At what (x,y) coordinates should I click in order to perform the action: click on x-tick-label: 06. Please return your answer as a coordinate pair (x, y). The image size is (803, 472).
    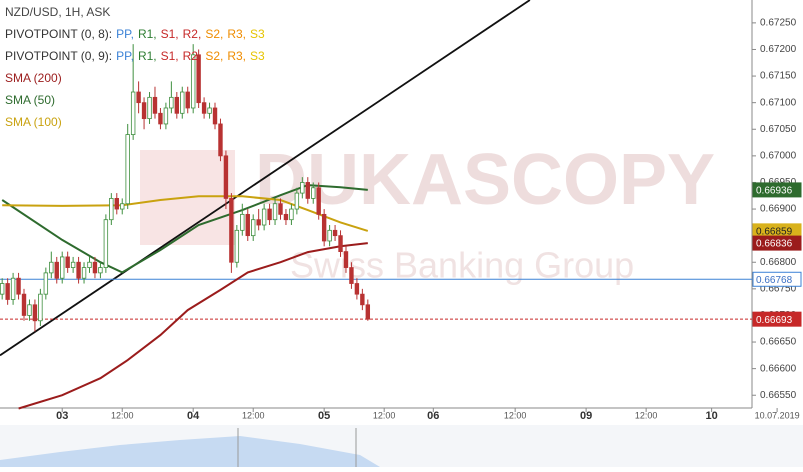
    Looking at the image, I should click on (433, 416).